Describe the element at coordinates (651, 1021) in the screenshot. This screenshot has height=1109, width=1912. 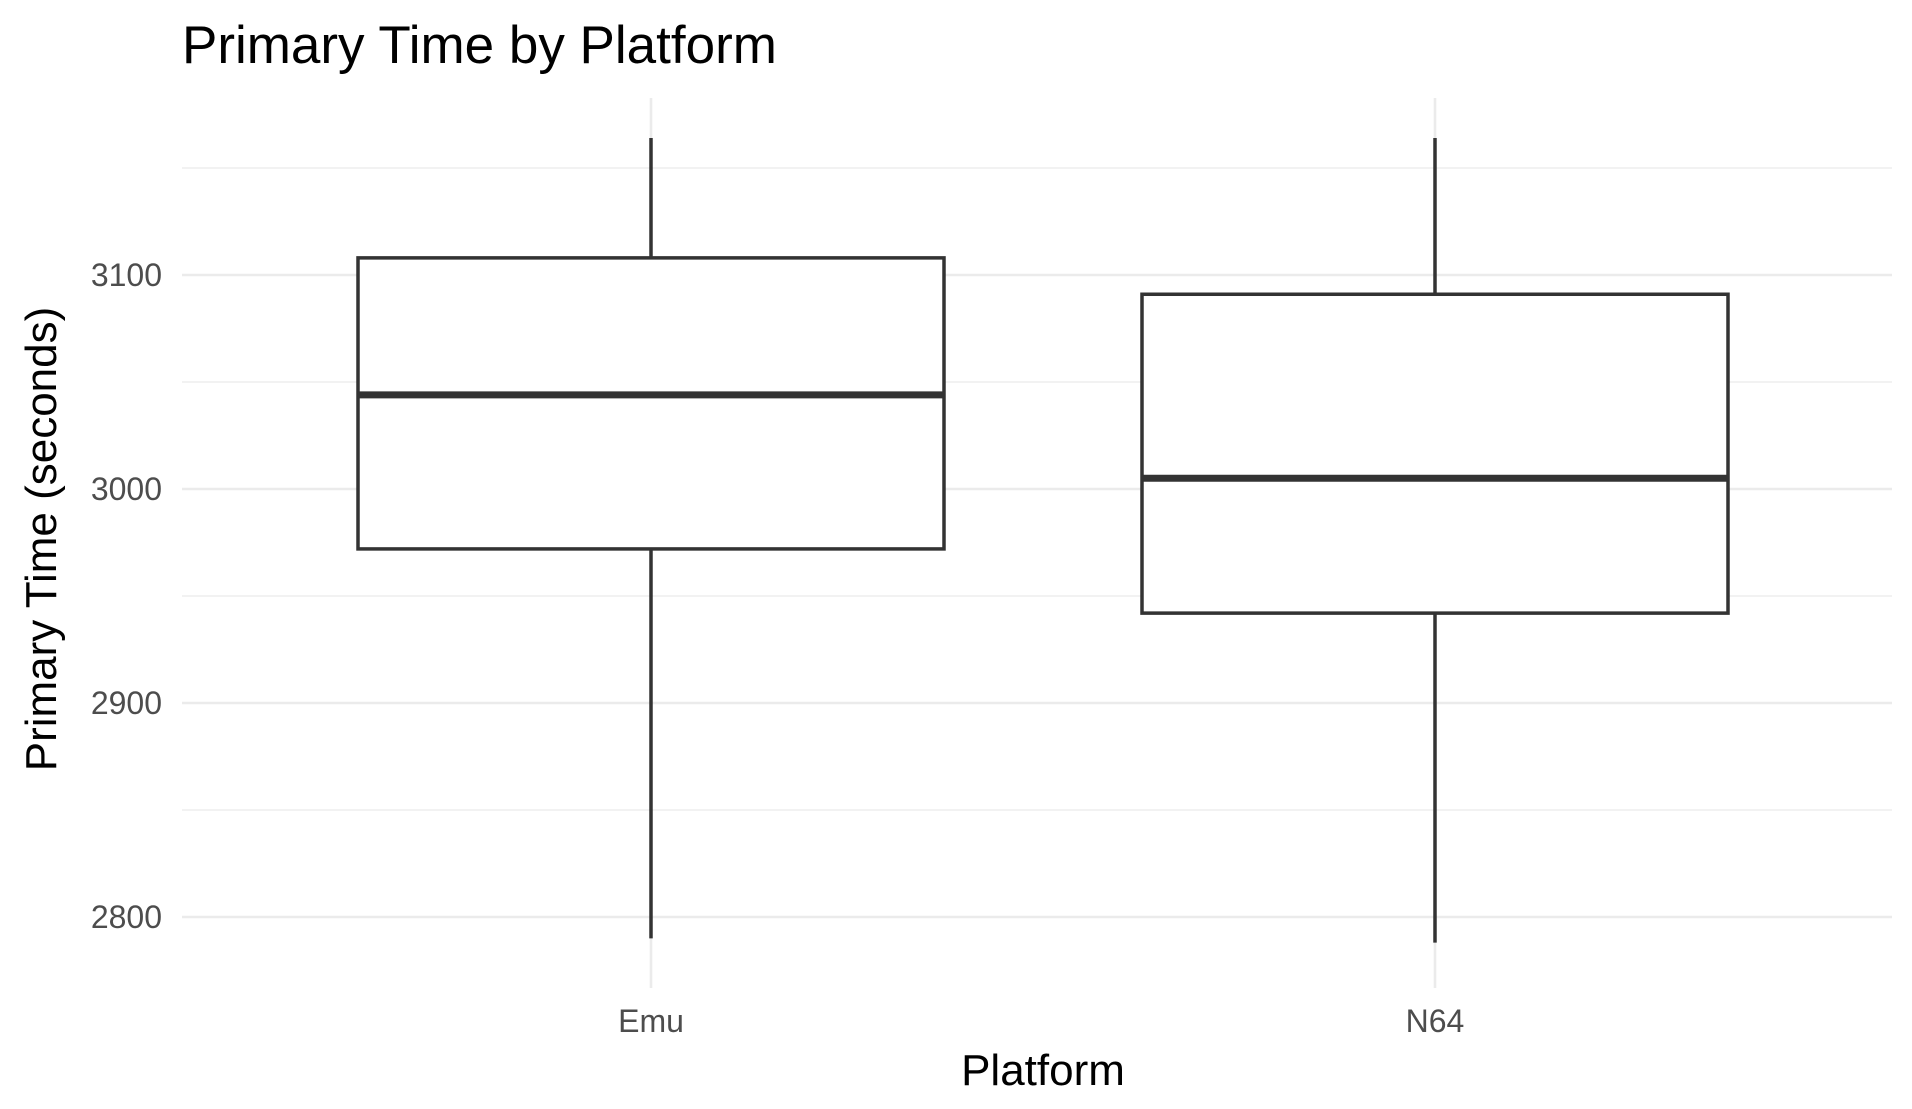
I see `x-tick-label: Emu` at that location.